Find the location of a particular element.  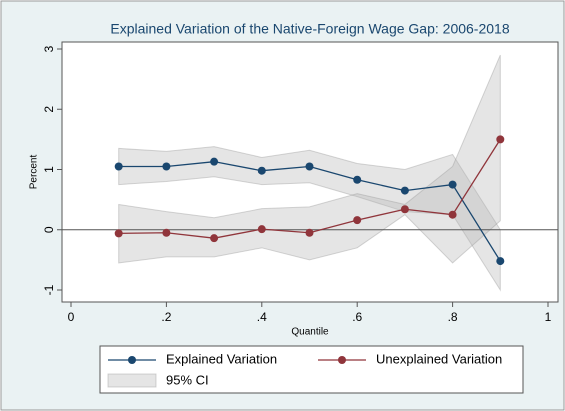

legend-label: Explained Variation is located at coordinates (221, 358).